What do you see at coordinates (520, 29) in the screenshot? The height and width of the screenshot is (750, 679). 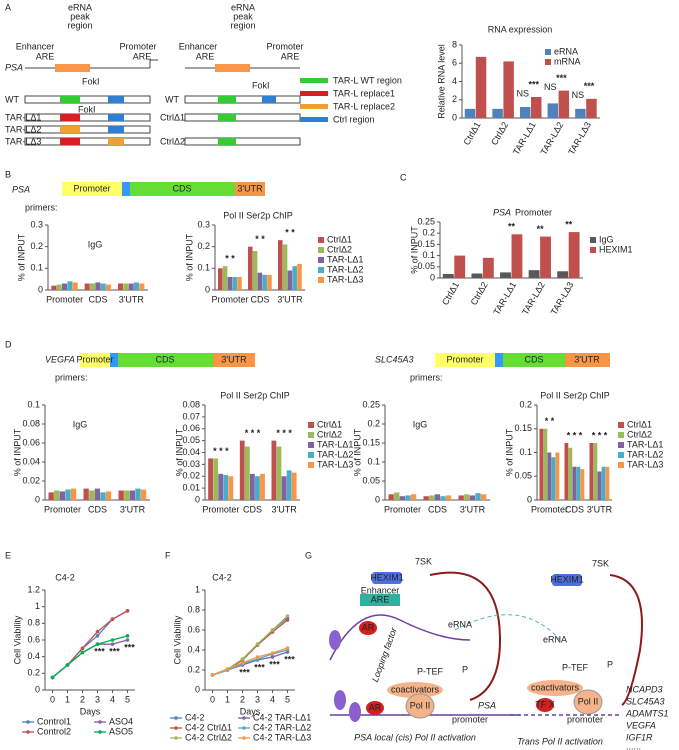 I see `chart-title: RNA expression` at bounding box center [520, 29].